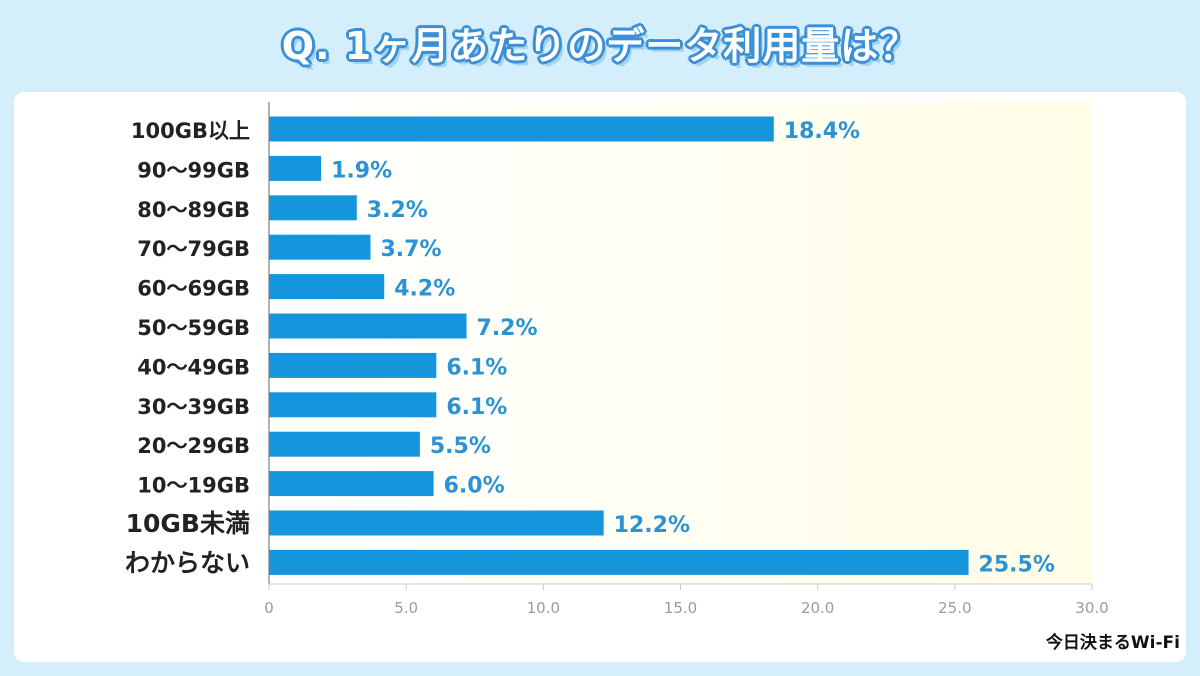 This screenshot has width=1200, height=676. Describe the element at coordinates (1017, 564) in the screenshot. I see `value-label: 25.5%` at that location.